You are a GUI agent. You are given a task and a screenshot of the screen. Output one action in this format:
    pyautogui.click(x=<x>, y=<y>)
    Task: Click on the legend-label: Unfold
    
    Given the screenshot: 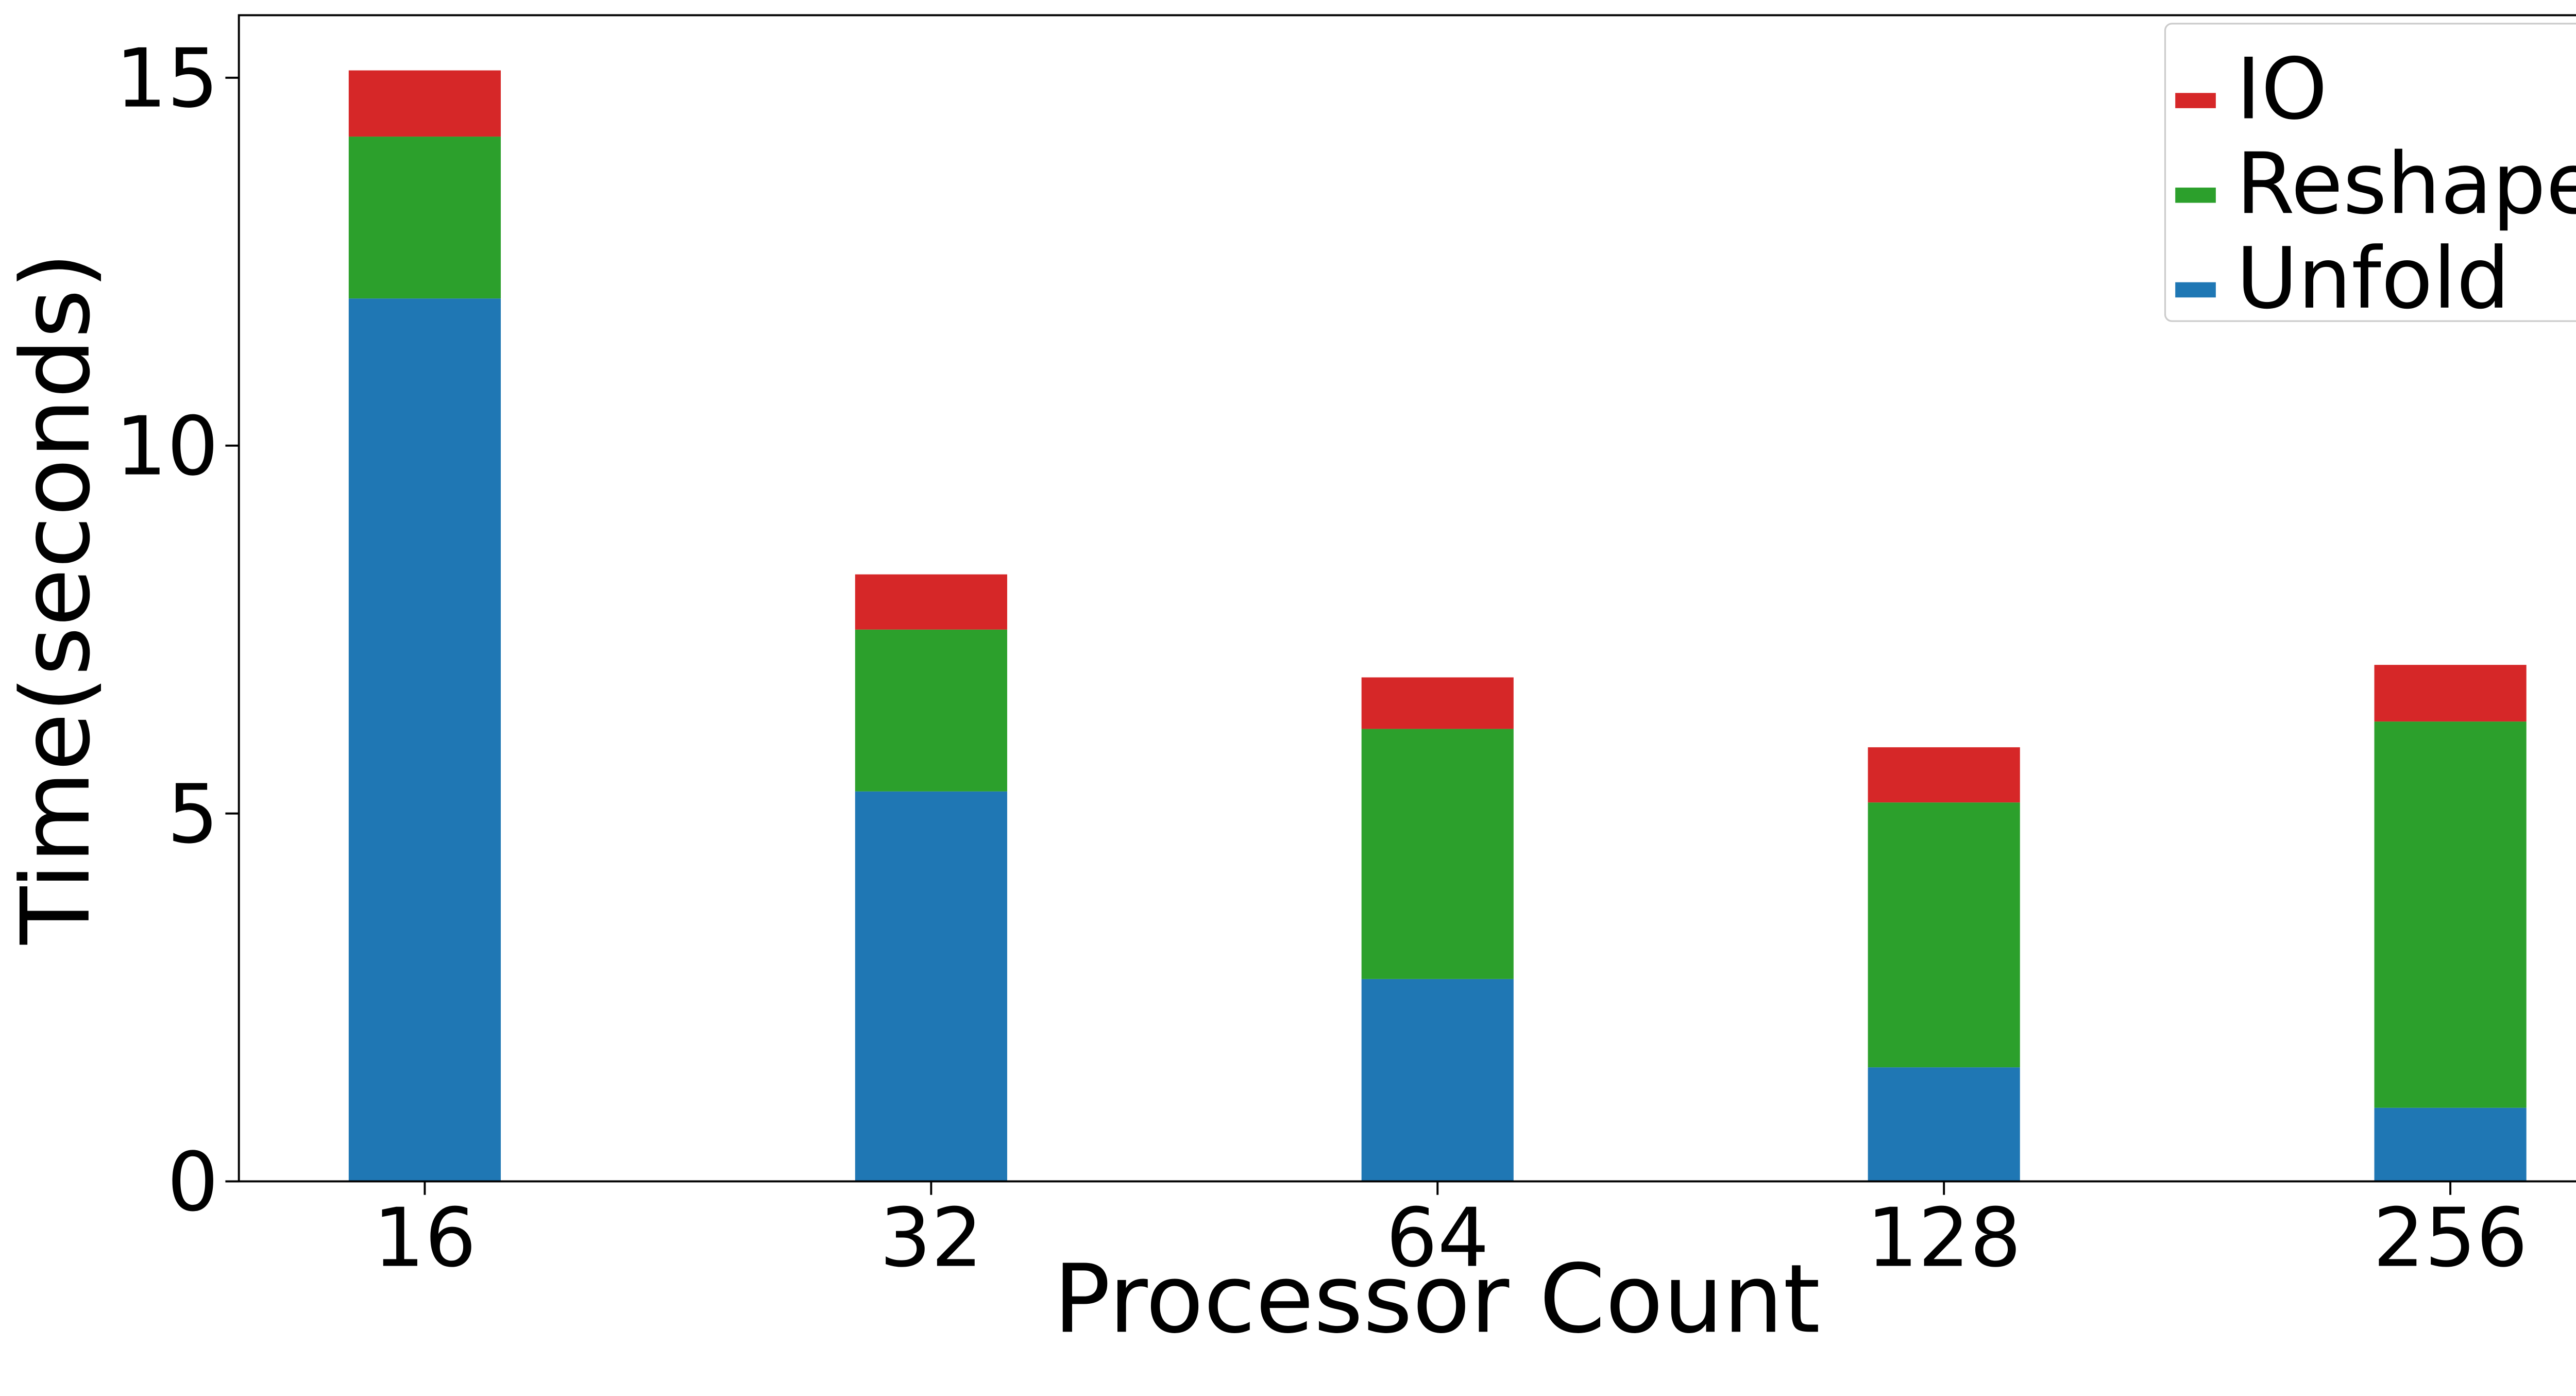 What is the action you would take?
    pyautogui.click(x=2373, y=278)
    